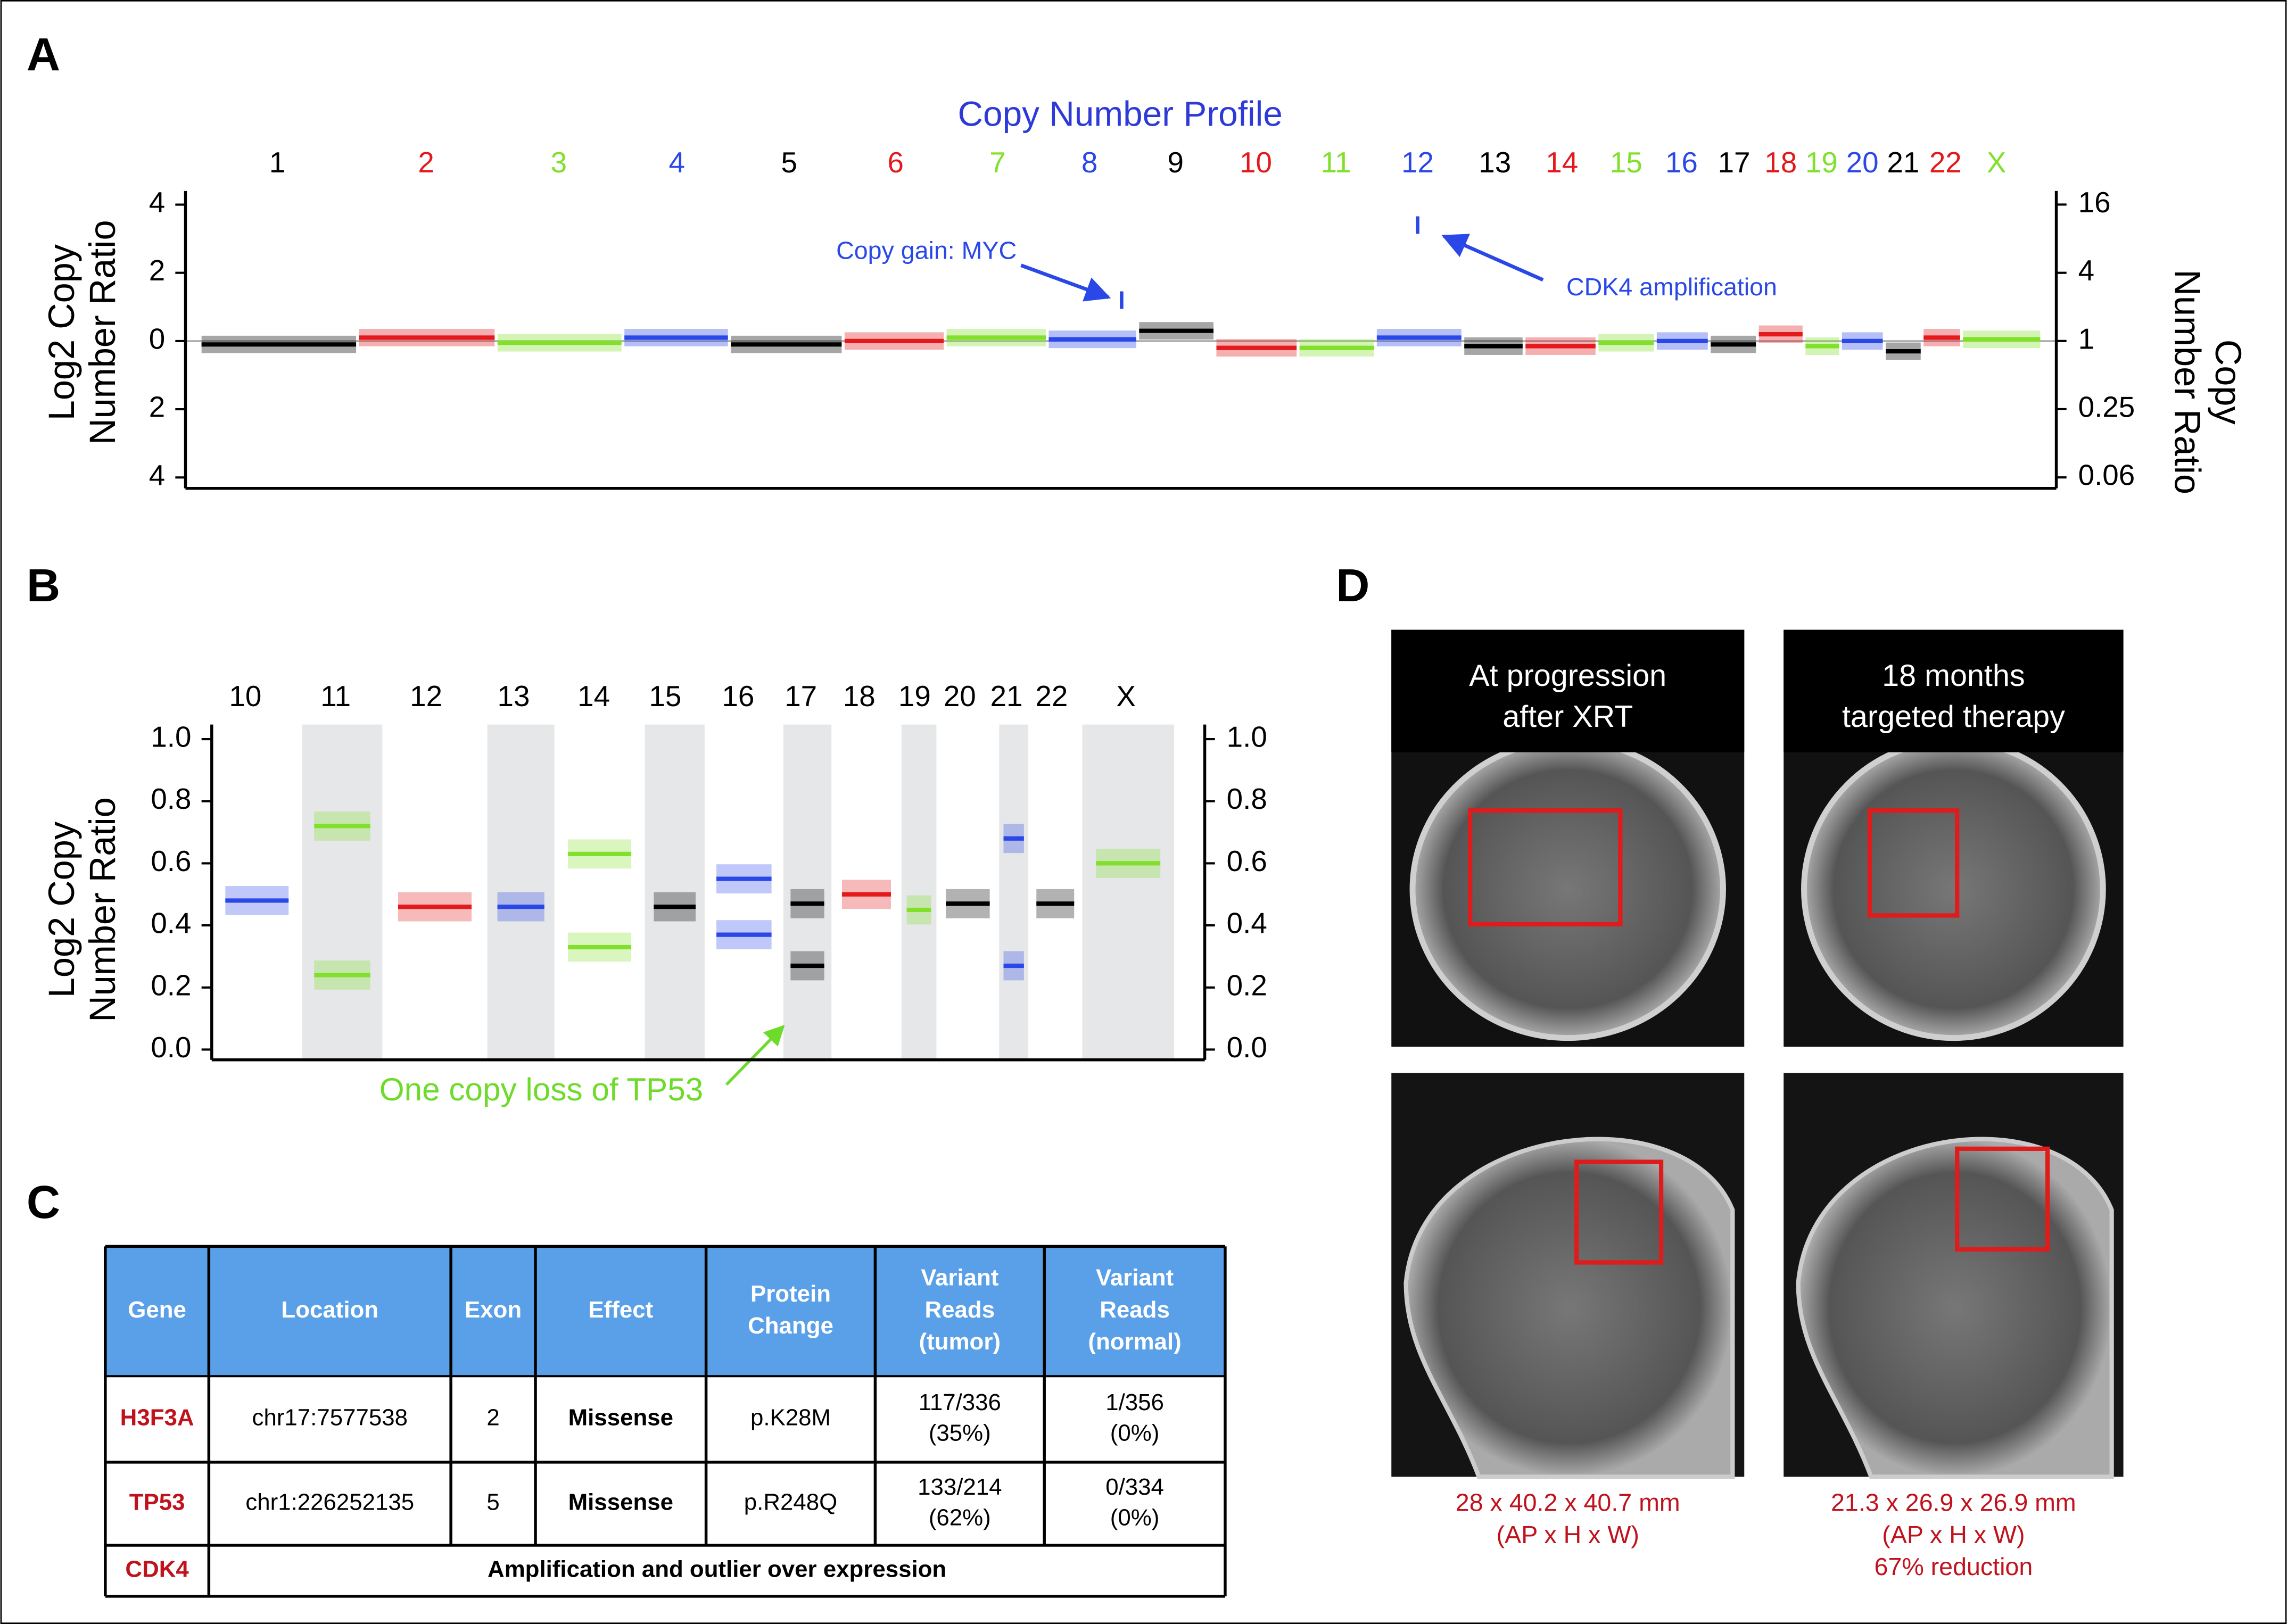  What do you see at coordinates (171, 736) in the screenshot?
I see `y-tick-label: 1.0` at bounding box center [171, 736].